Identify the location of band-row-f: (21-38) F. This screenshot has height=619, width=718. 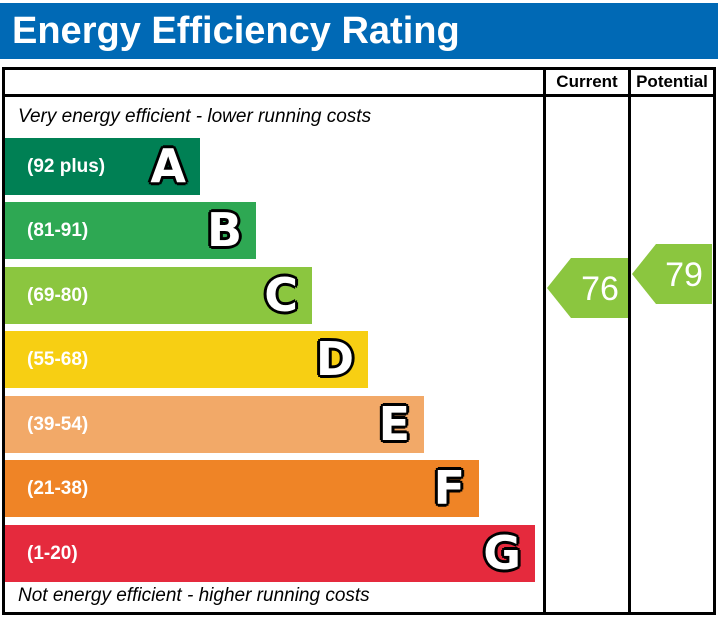
(242, 488).